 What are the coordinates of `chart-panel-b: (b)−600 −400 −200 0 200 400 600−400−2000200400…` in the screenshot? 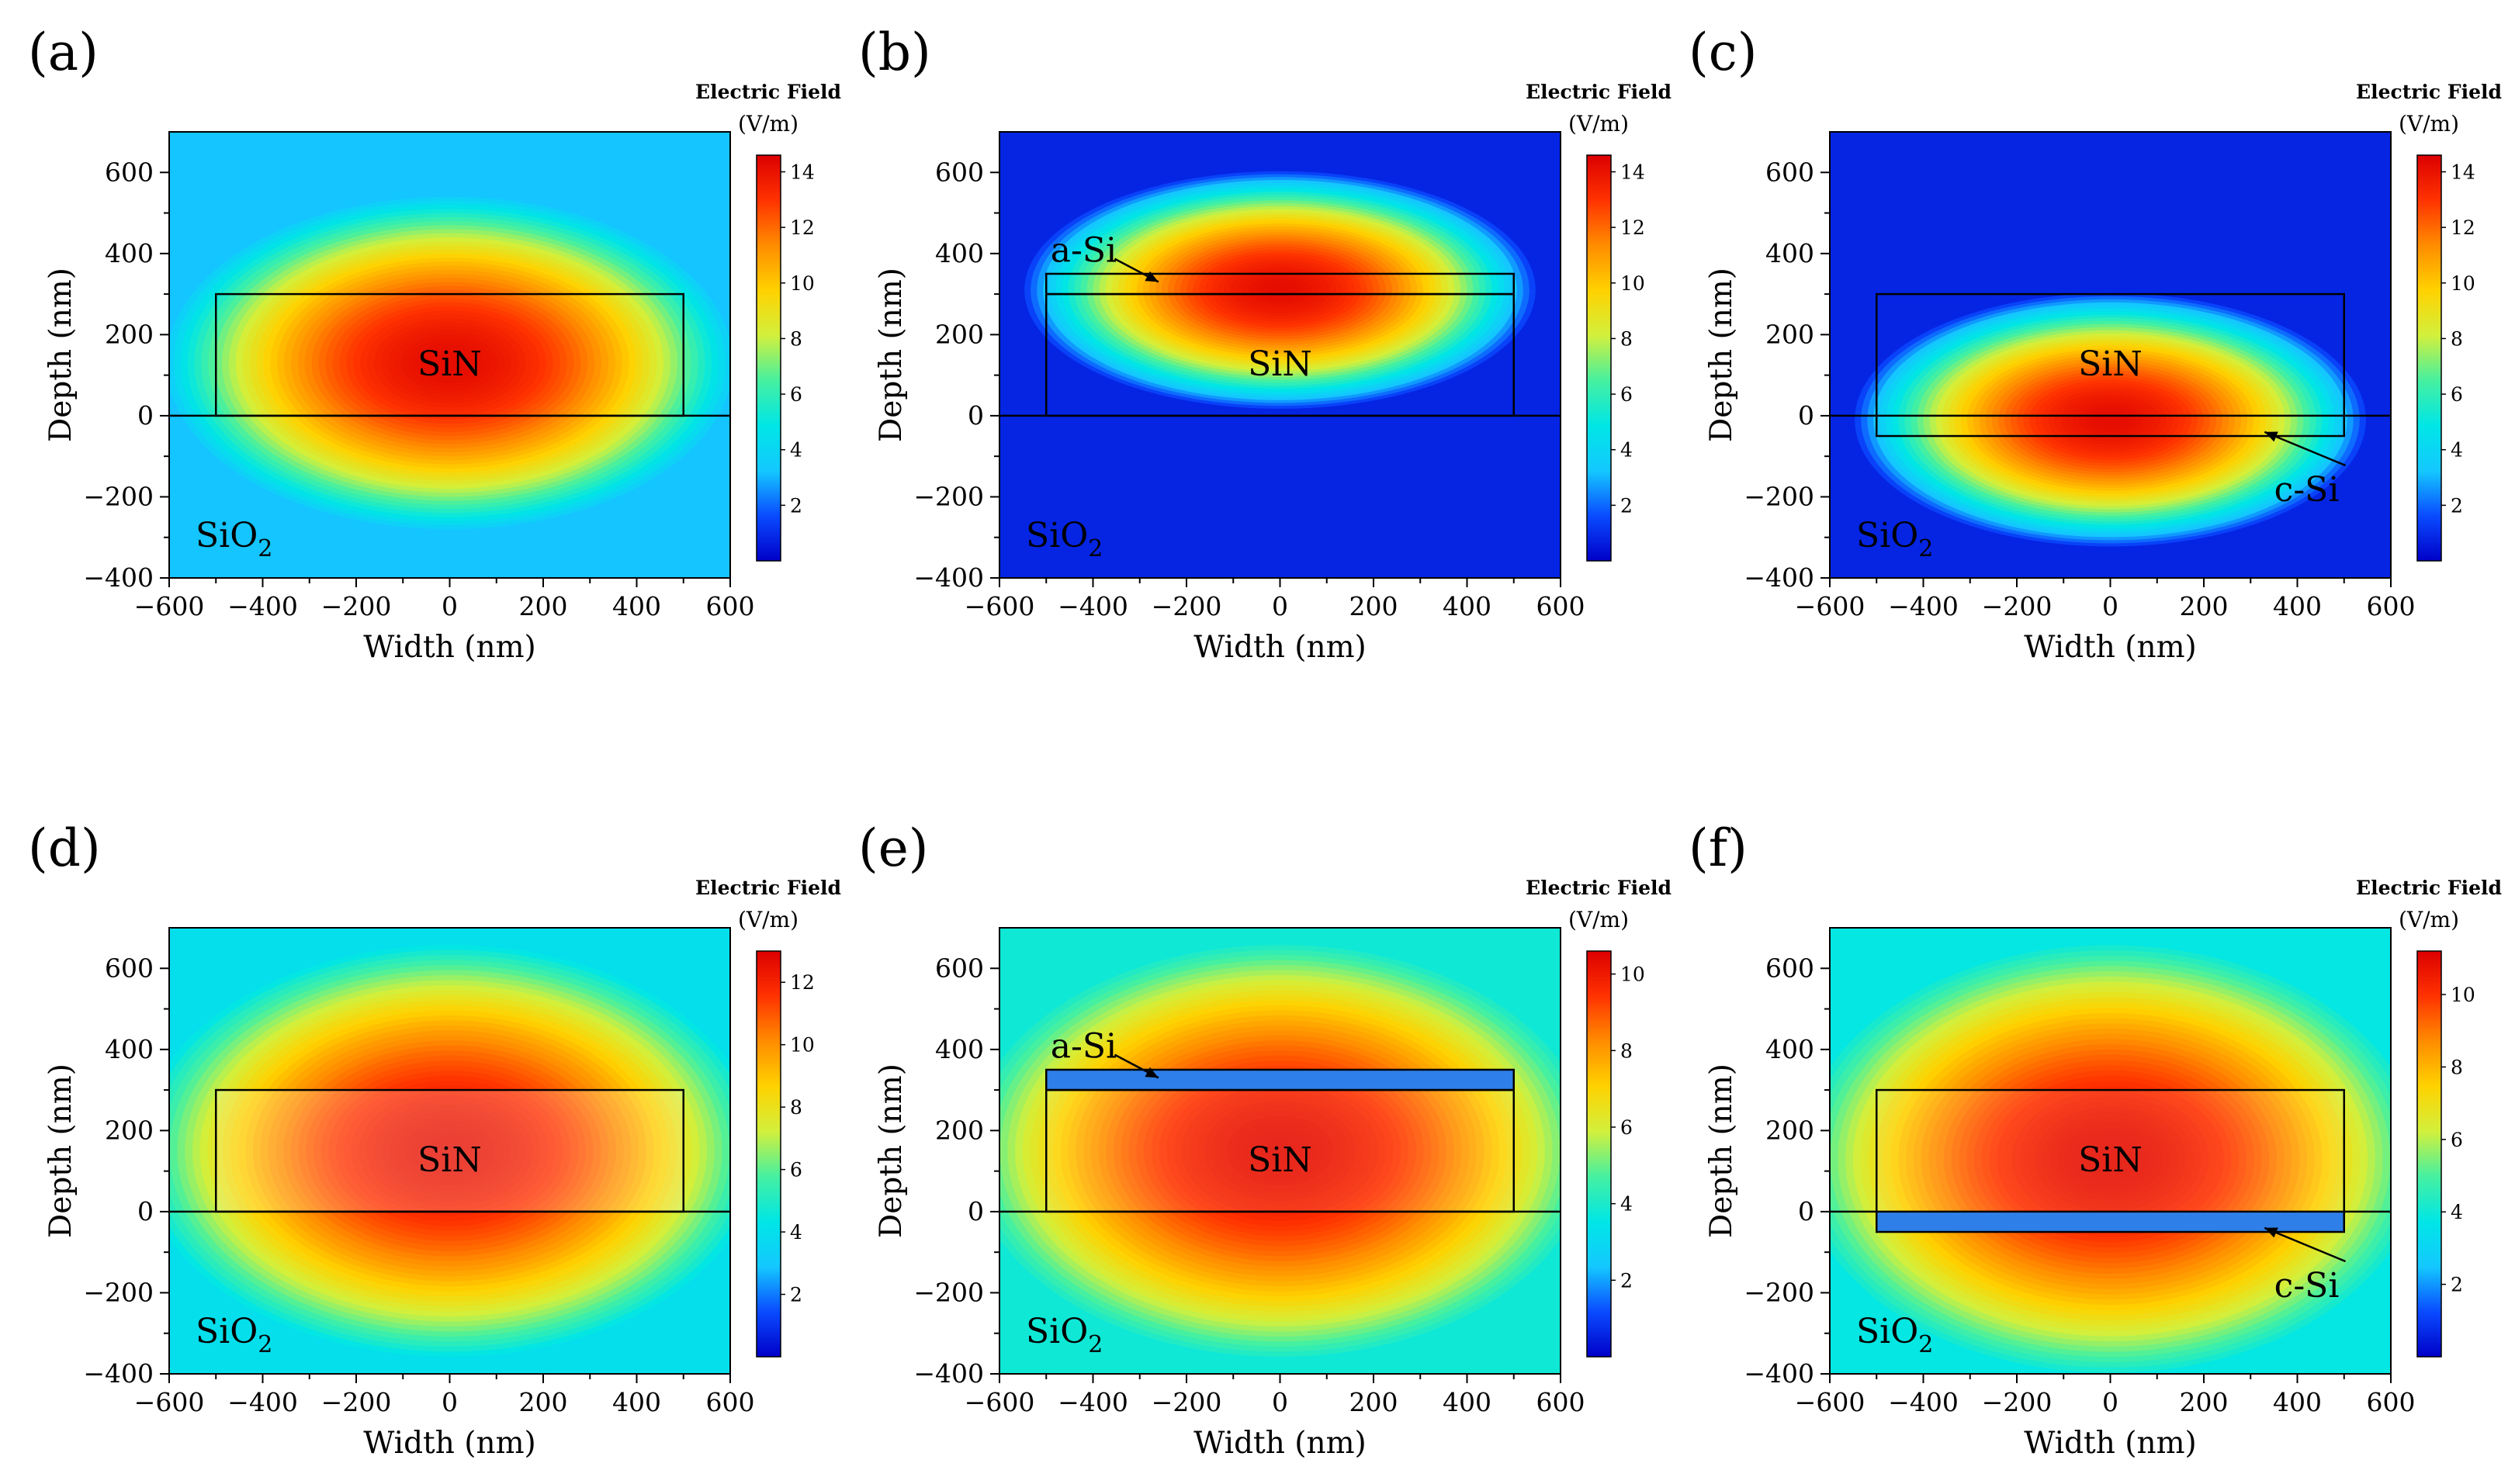 It's located at (1264, 343).